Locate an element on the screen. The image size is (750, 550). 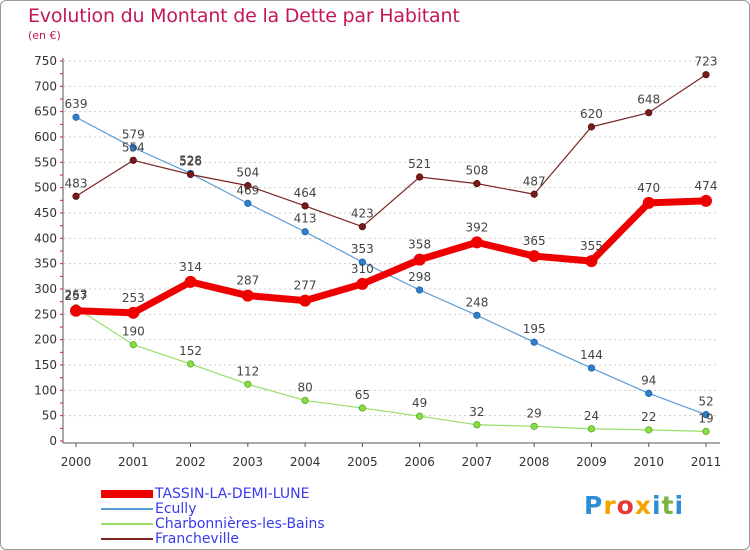
y-tick-label: 0 is located at coordinates (53, 441).